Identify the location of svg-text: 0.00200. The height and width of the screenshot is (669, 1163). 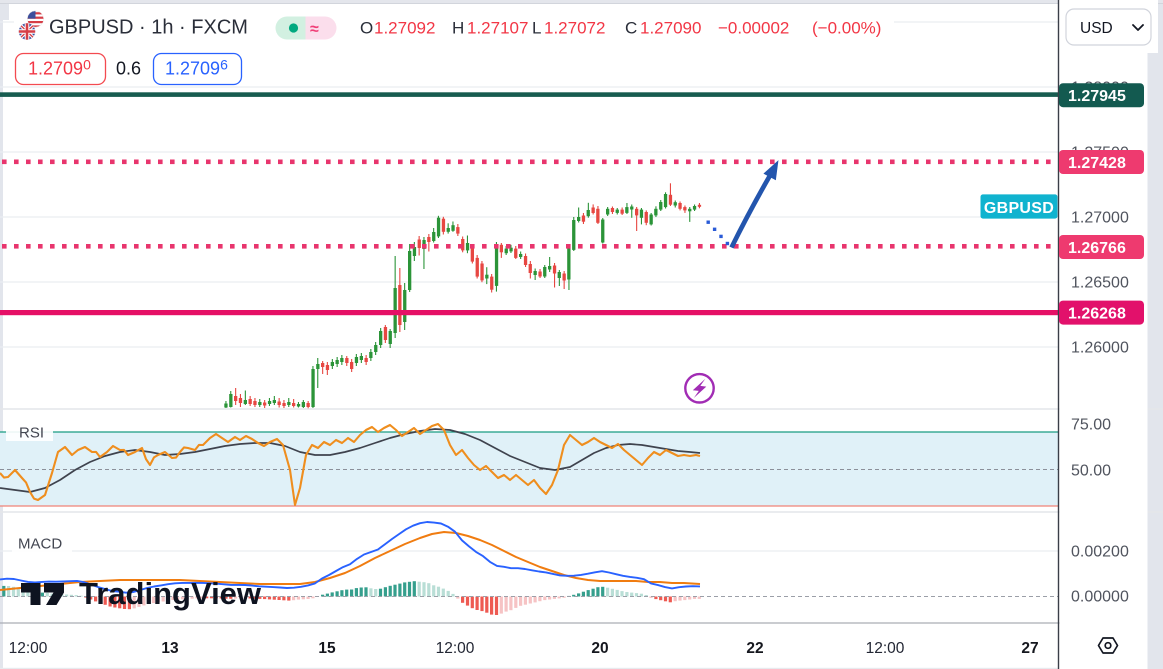
(1100, 552).